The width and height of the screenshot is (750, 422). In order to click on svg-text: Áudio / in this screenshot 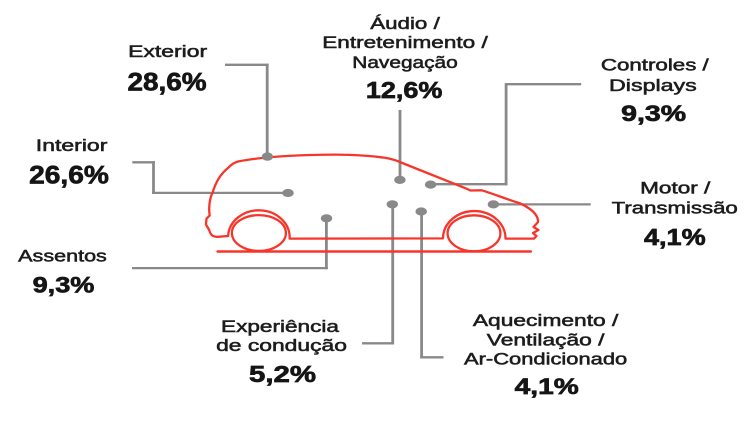, I will do `click(405, 24)`.